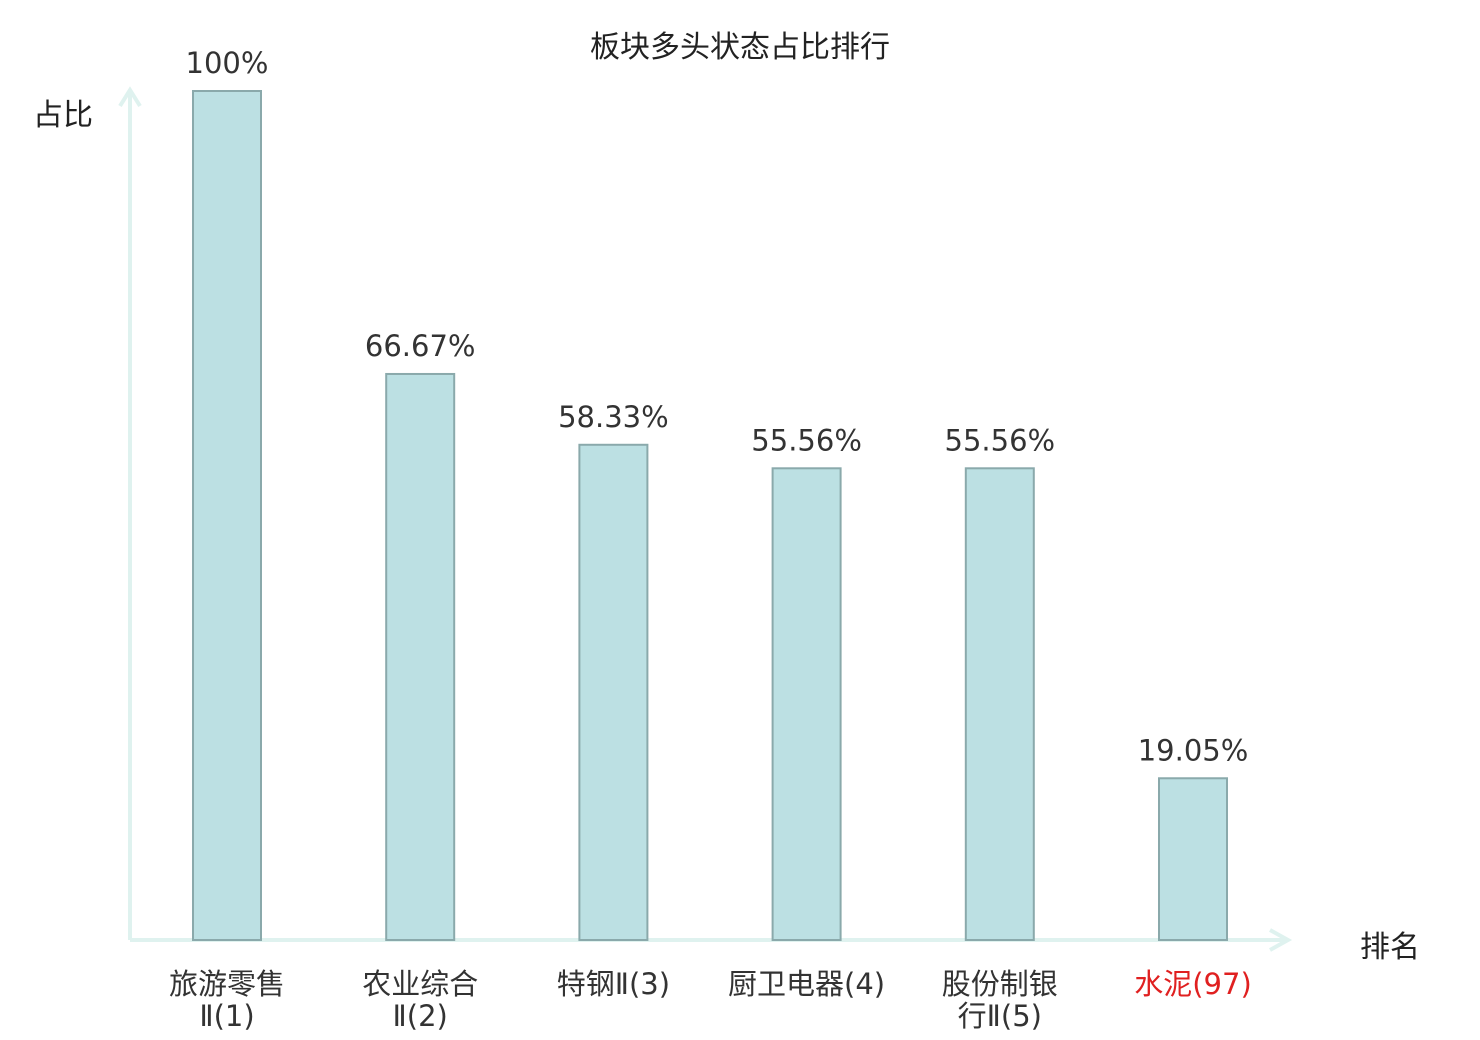 This screenshot has width=1480, height=1040. Describe the element at coordinates (806, 440) in the screenshot. I see `data-label-4: 55.56%` at that location.